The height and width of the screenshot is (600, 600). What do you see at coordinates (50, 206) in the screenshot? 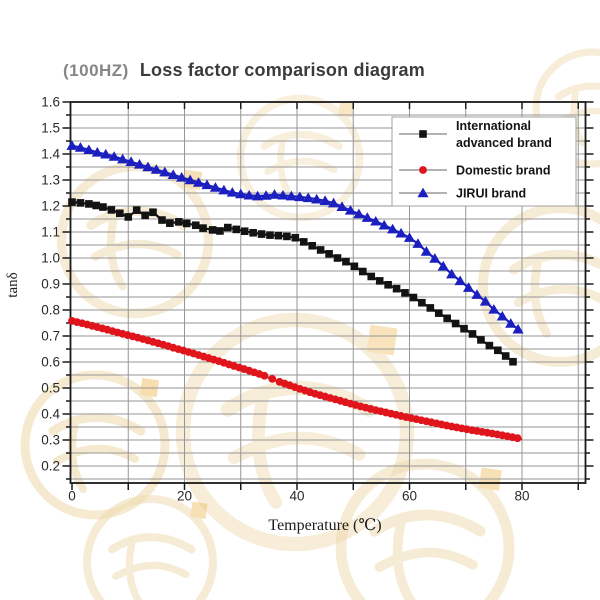
I see `y-tick-label: 1.2` at bounding box center [50, 206].